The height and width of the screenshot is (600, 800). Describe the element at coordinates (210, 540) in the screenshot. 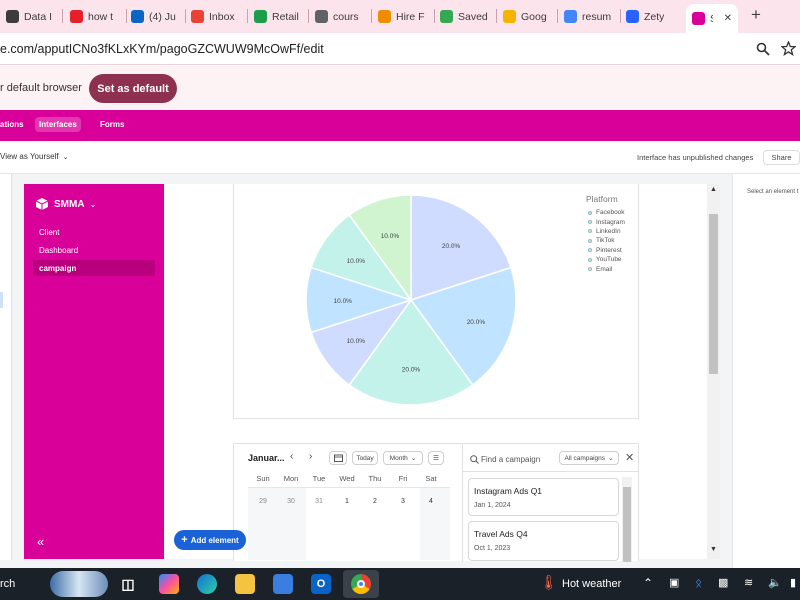

I see `add-element-button: + Add element` at that location.